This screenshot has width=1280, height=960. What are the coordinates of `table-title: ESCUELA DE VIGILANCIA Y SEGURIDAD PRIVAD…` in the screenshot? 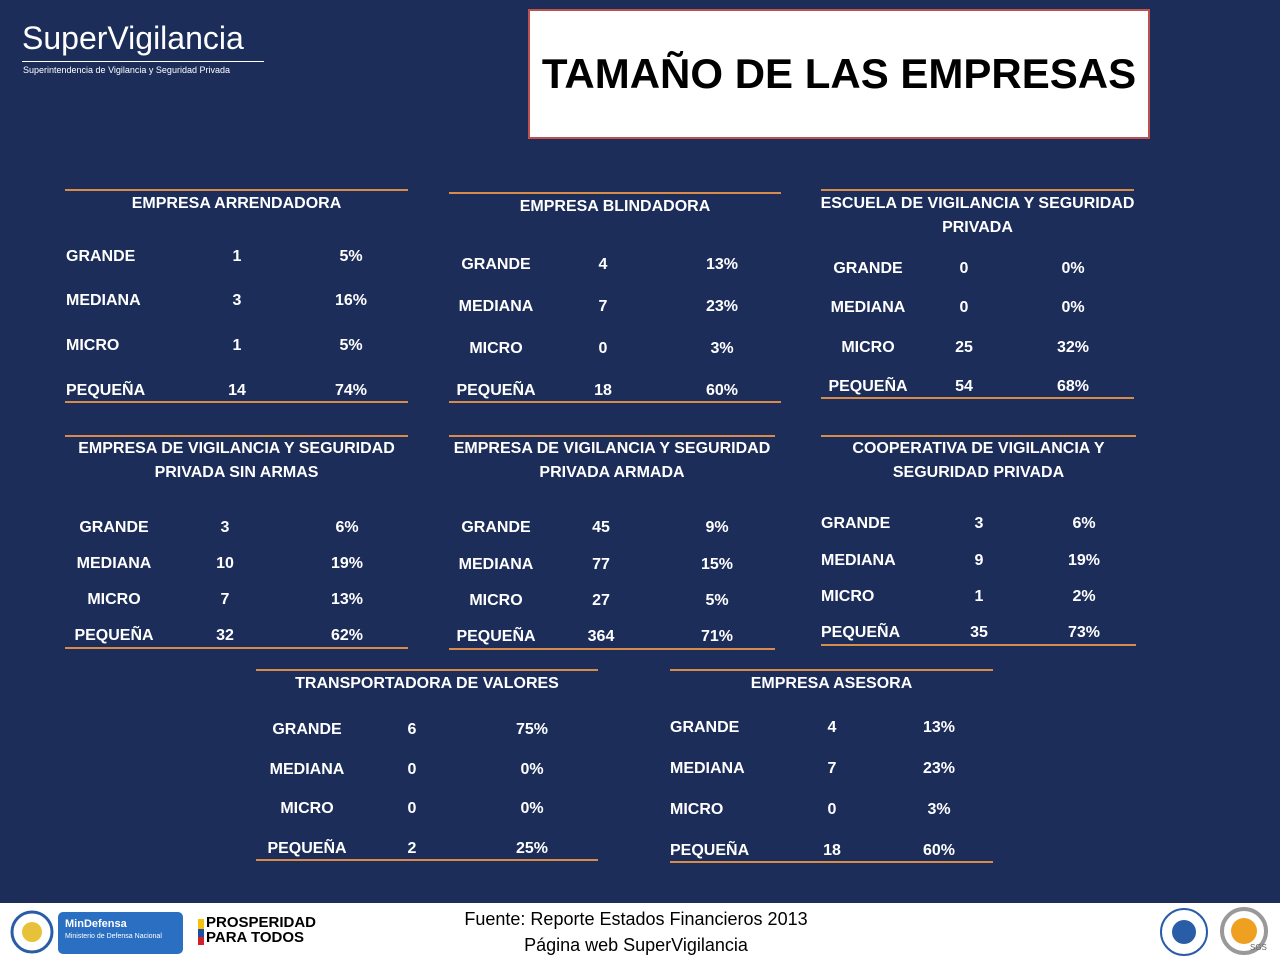 It's located at (977, 215).